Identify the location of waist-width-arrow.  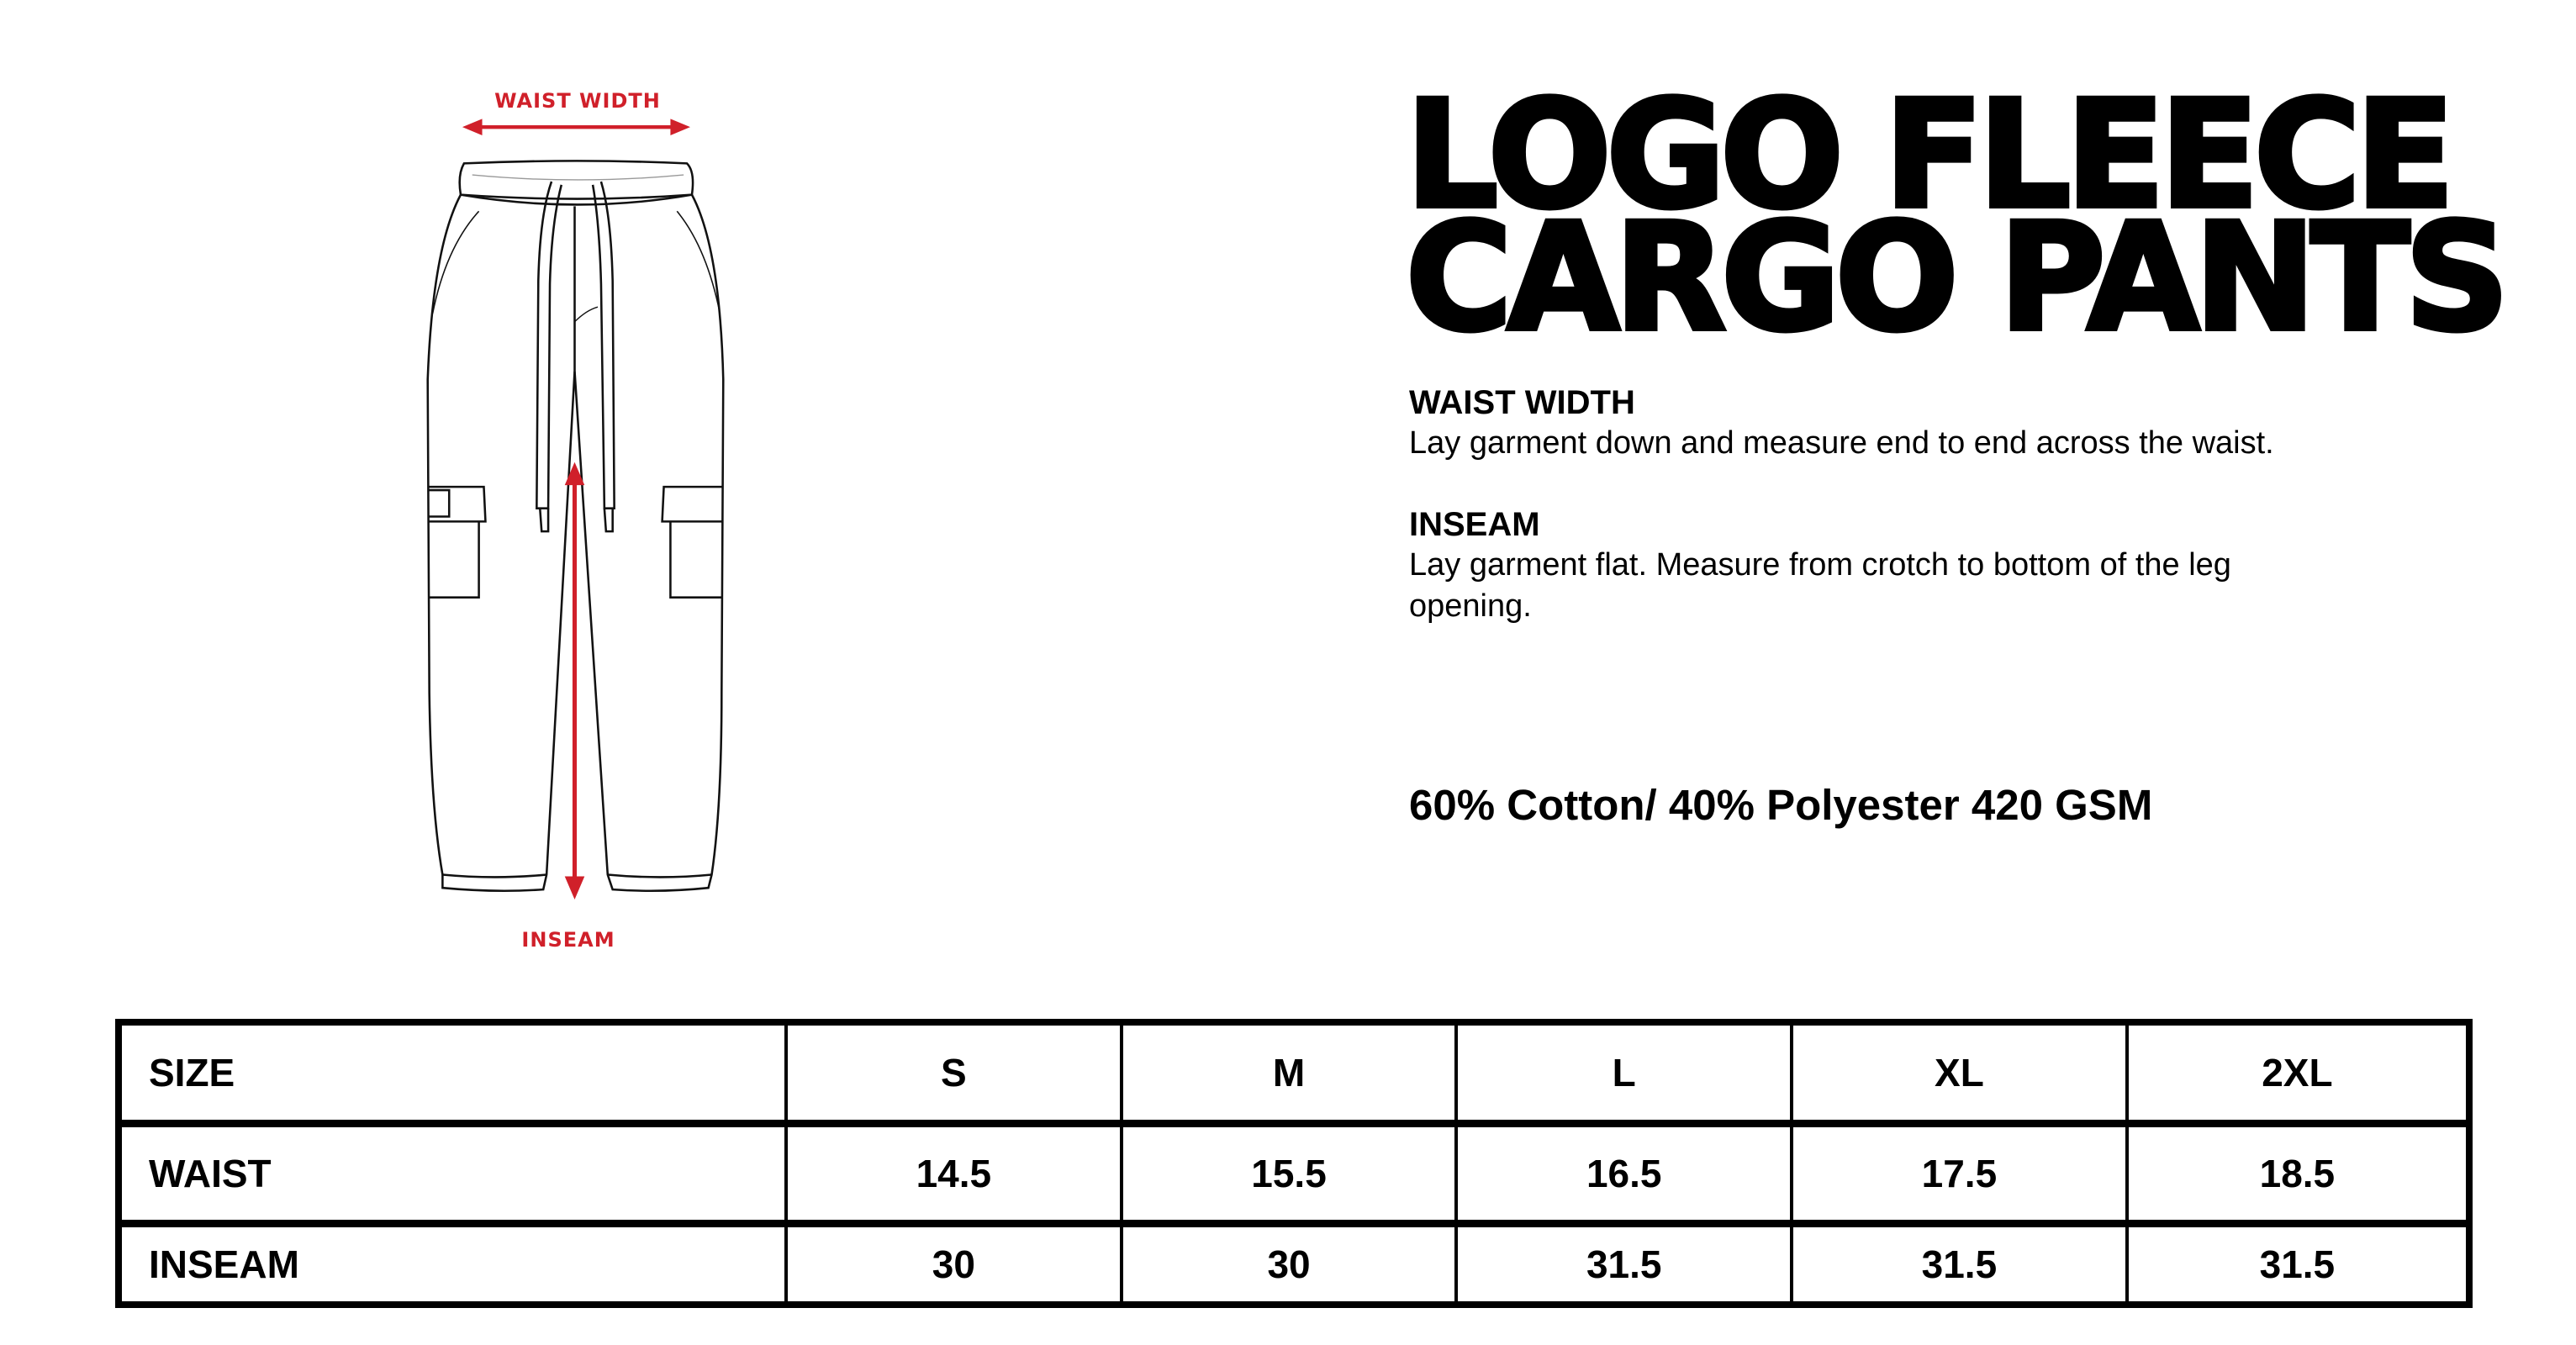
(576, 127).